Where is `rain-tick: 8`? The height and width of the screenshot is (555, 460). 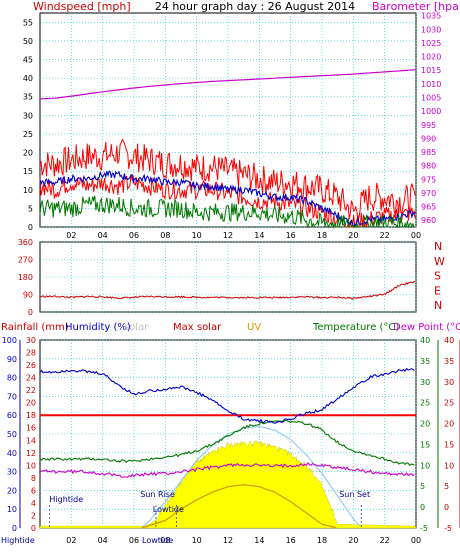 rain-tick: 8 is located at coordinates (33, 478).